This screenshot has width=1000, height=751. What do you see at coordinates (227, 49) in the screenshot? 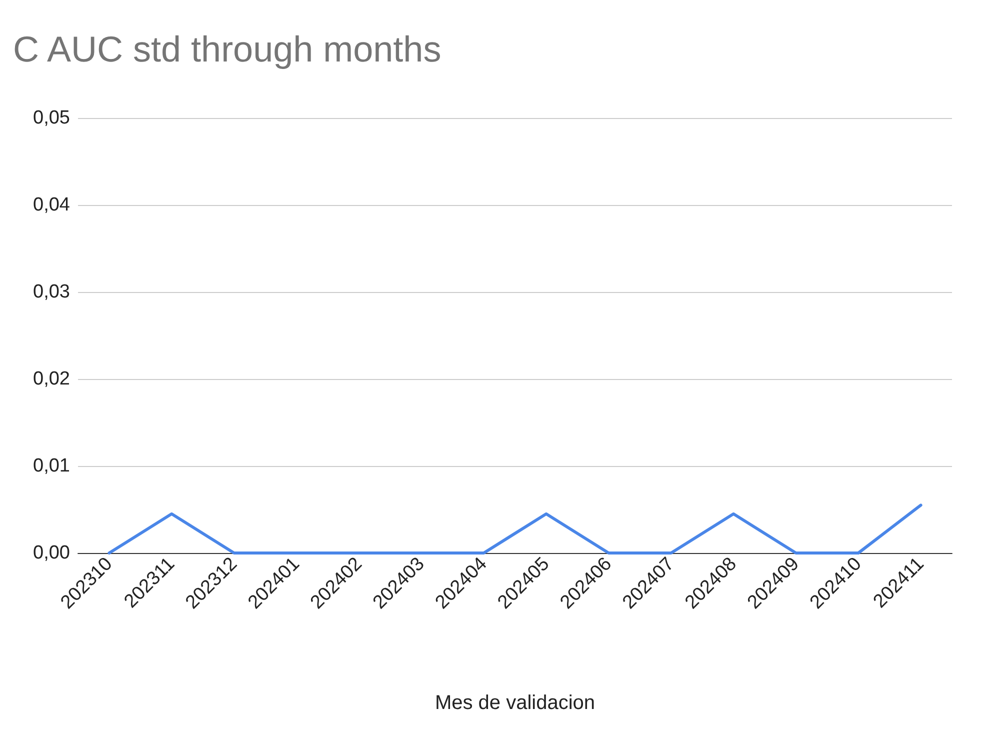
I see `chart-title: C AUC std through months` at bounding box center [227, 49].